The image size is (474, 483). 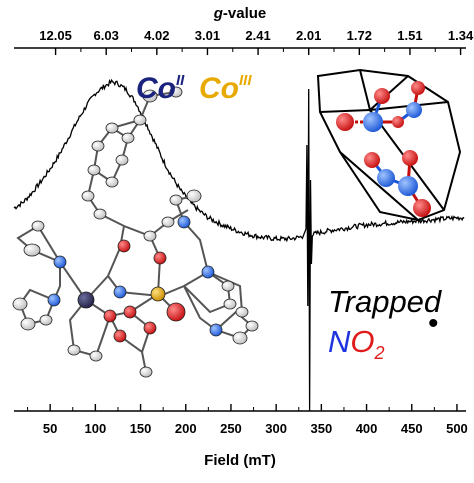 What do you see at coordinates (245, 80) in the screenshot?
I see `co-iii-superscript: III` at bounding box center [245, 80].